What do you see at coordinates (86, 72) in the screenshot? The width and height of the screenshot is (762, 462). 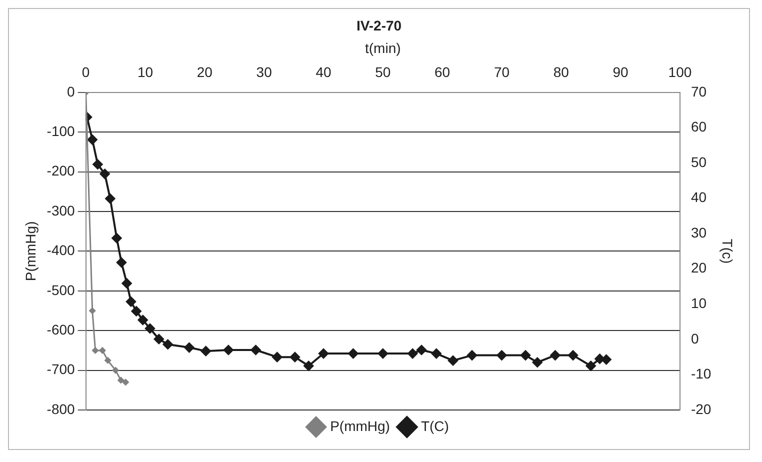 I see `x-tick-label: 0` at bounding box center [86, 72].